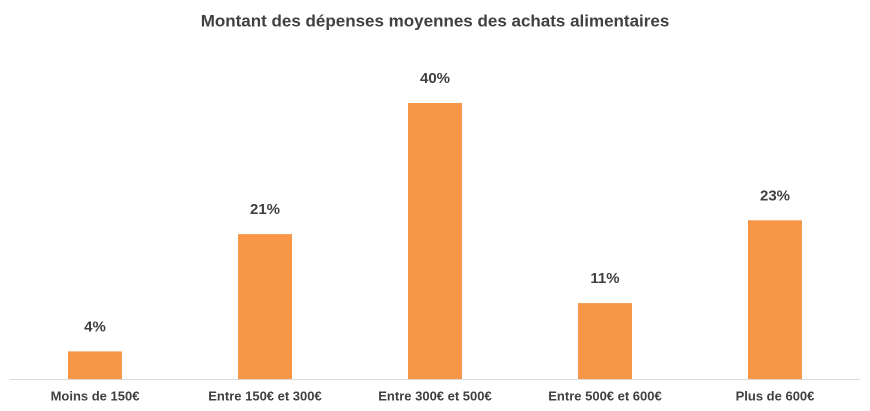  Describe the element at coordinates (264, 395) in the screenshot. I see `x-tick-label: Entre 150€ et 300€` at that location.